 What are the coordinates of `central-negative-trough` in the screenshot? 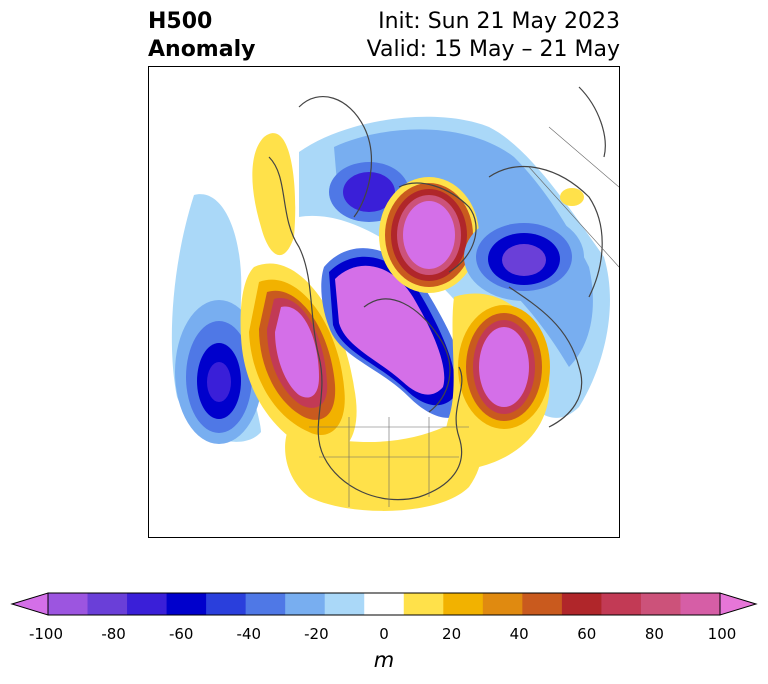 It's located at (395, 333).